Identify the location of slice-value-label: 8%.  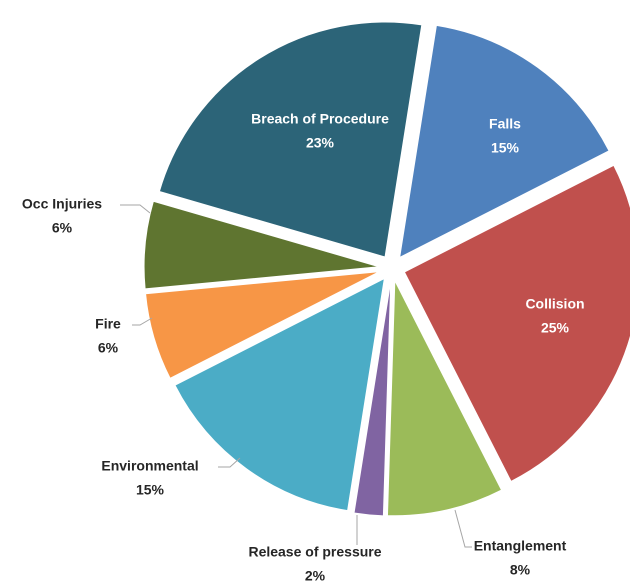
(520, 570).